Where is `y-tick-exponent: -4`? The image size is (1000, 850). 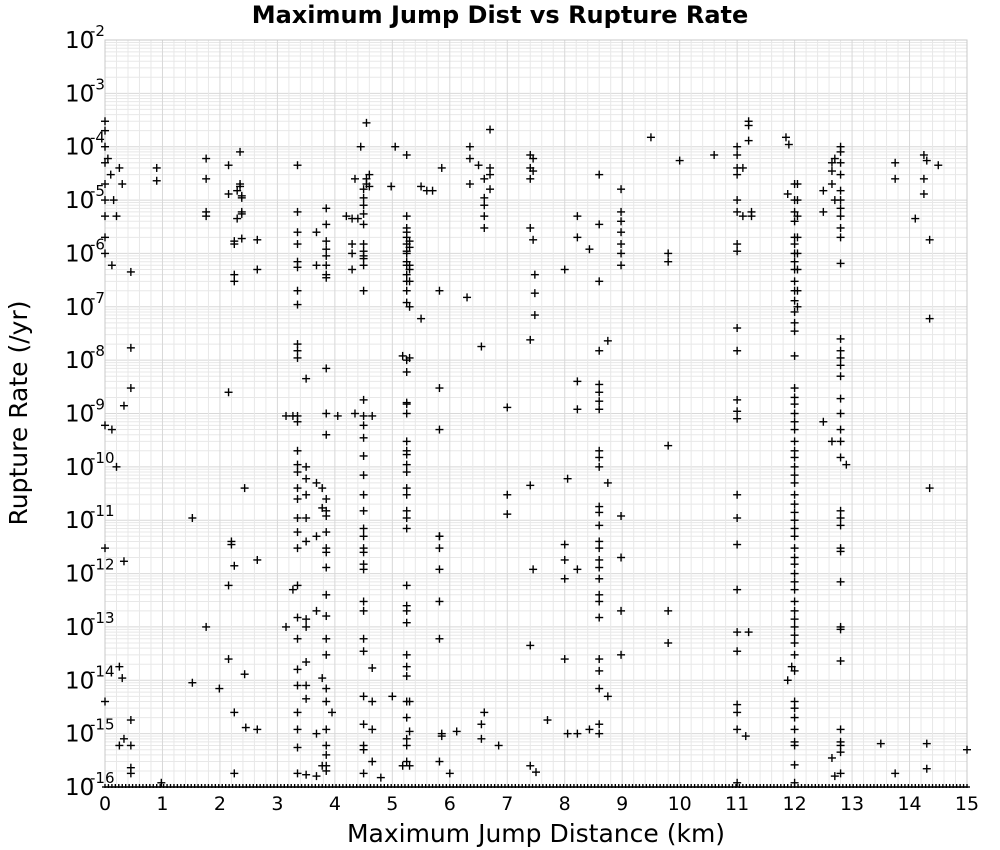 y-tick-exponent: -4 is located at coordinates (97, 138).